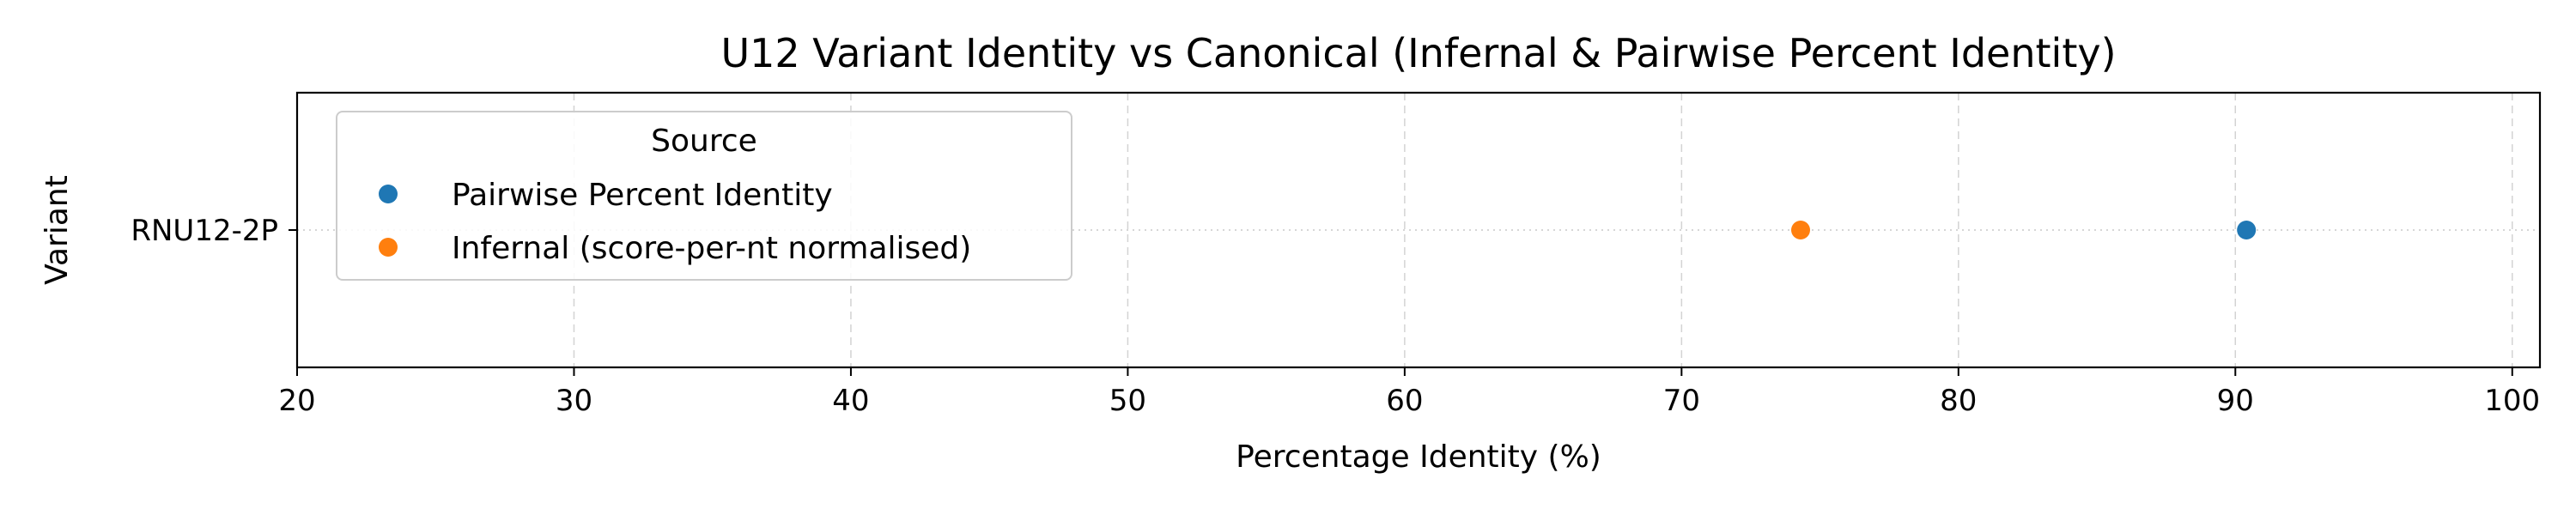 This screenshot has width=2576, height=515. I want to click on y-axis-label: Variant, so click(57, 230).